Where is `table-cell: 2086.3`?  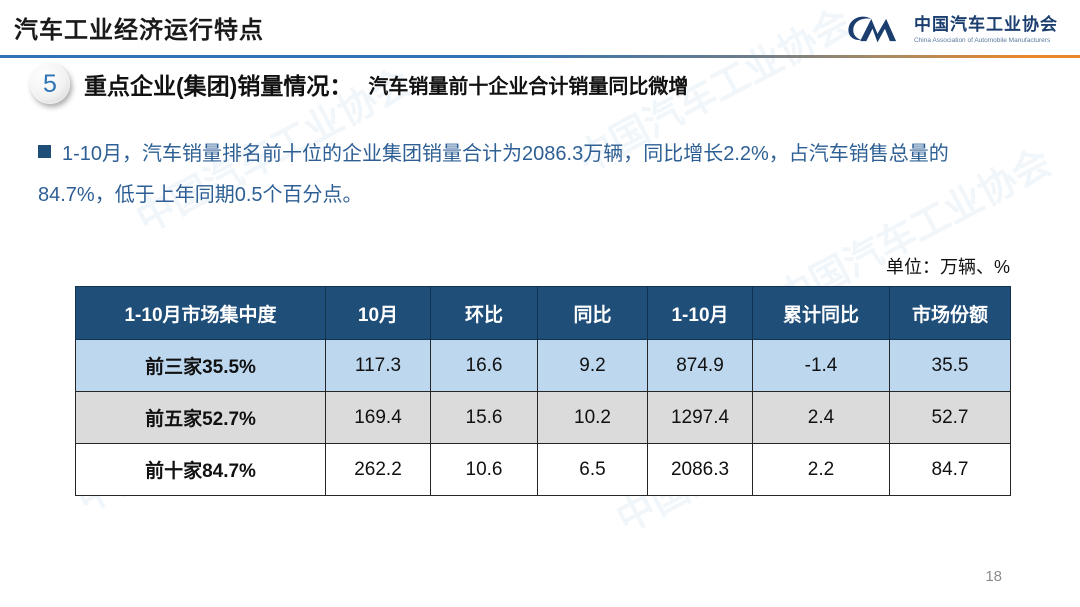
table-cell: 2086.3 is located at coordinates (700, 469).